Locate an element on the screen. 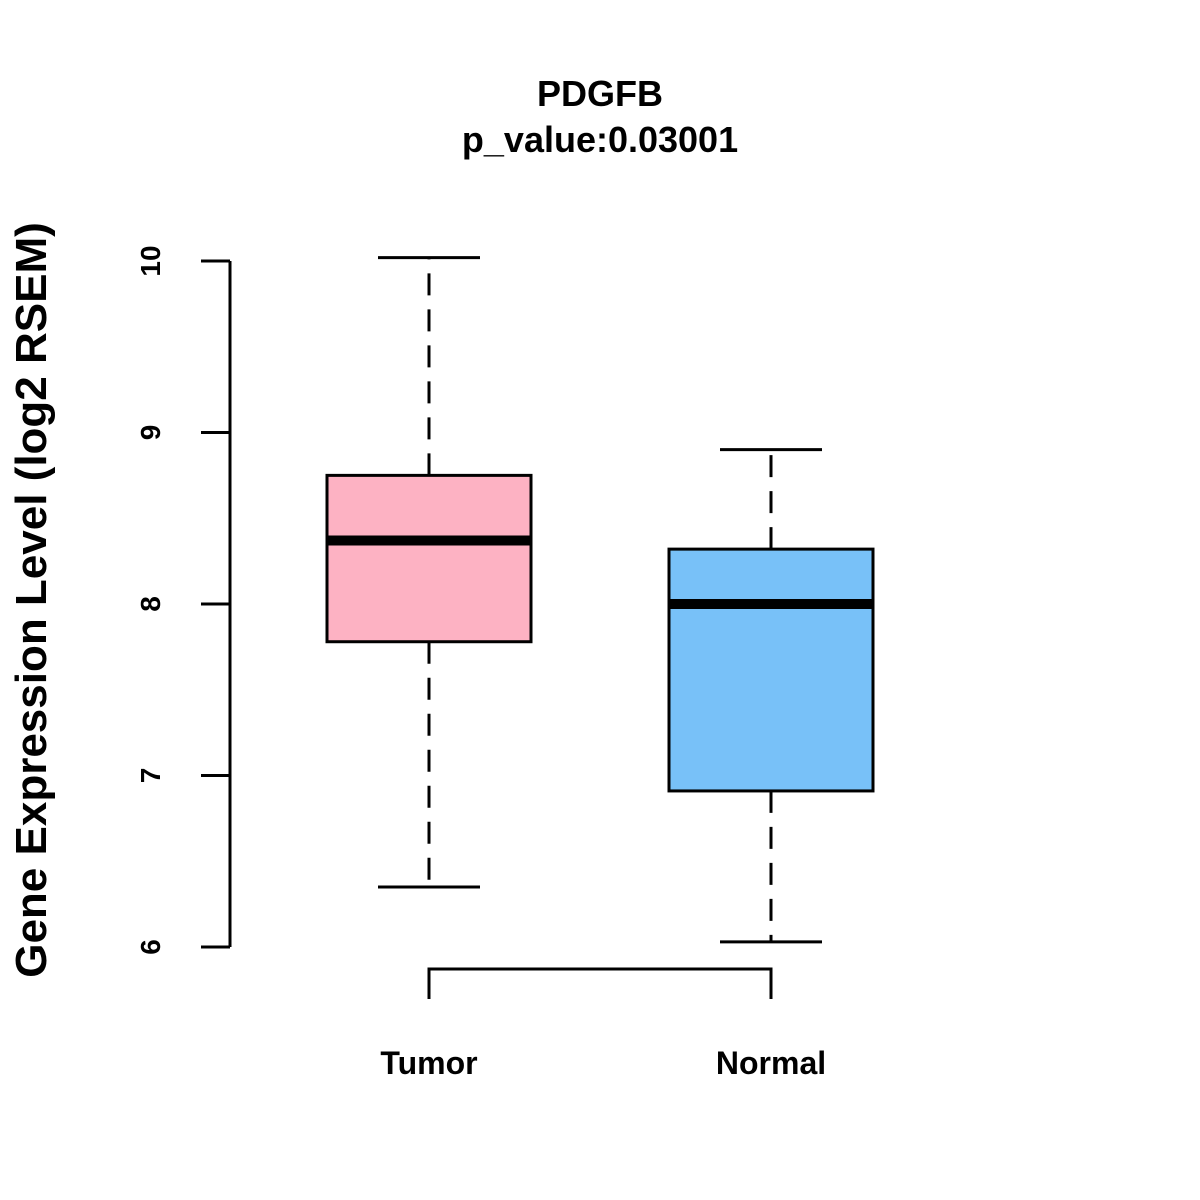  y-axis-label: Gene Expression Level (log2 RSEM) is located at coordinates (31, 600).